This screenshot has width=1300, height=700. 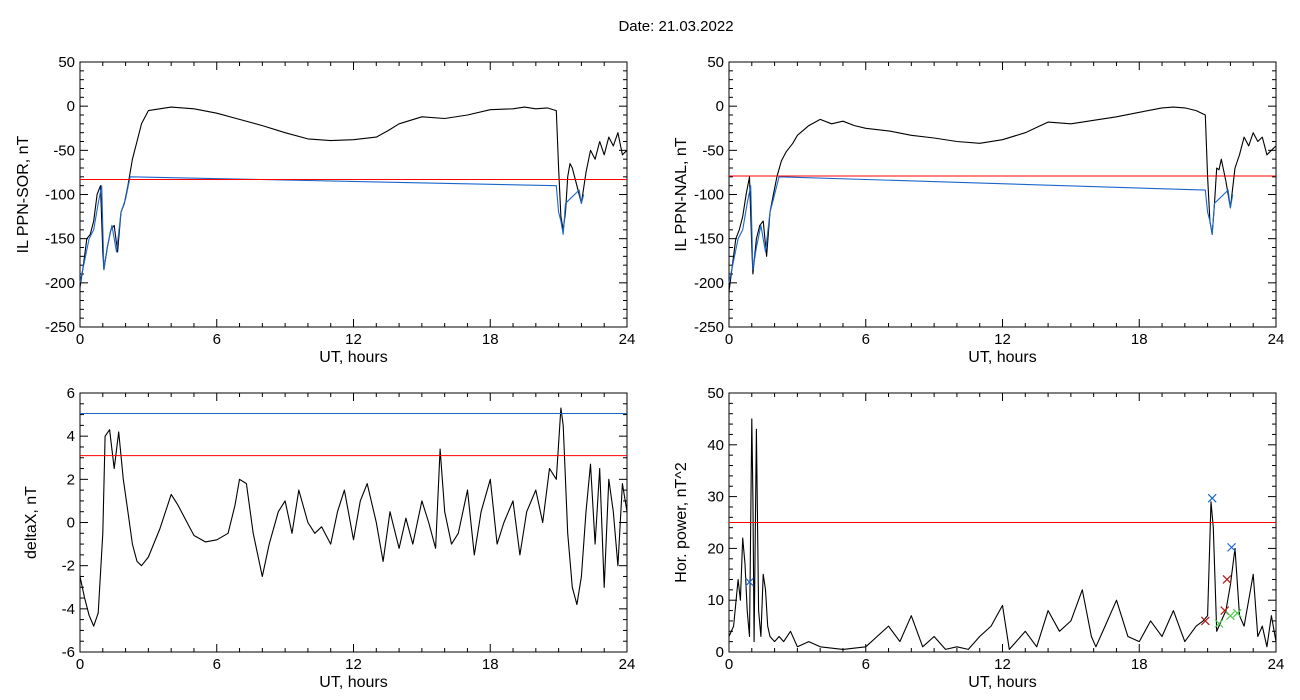 What do you see at coordinates (68, 566) in the screenshot?
I see `y-tick-label: -2` at bounding box center [68, 566].